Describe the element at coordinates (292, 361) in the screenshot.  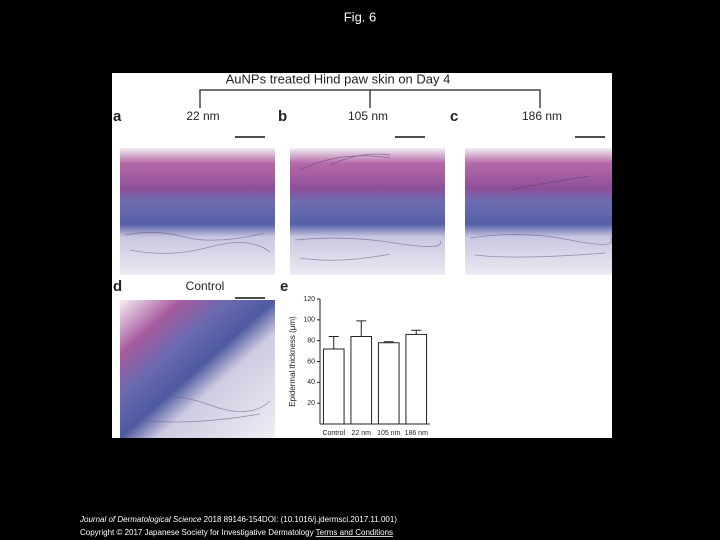
I see `y-axis-label: Epidermal thickness (μm)` at that location.